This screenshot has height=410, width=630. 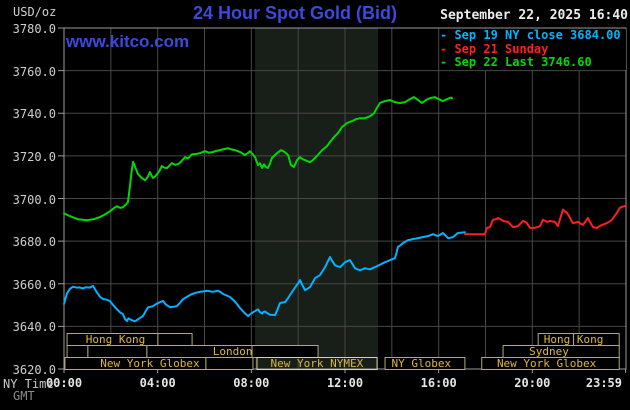 I want to click on y-axis-label: 3660.0, so click(x=34, y=284).